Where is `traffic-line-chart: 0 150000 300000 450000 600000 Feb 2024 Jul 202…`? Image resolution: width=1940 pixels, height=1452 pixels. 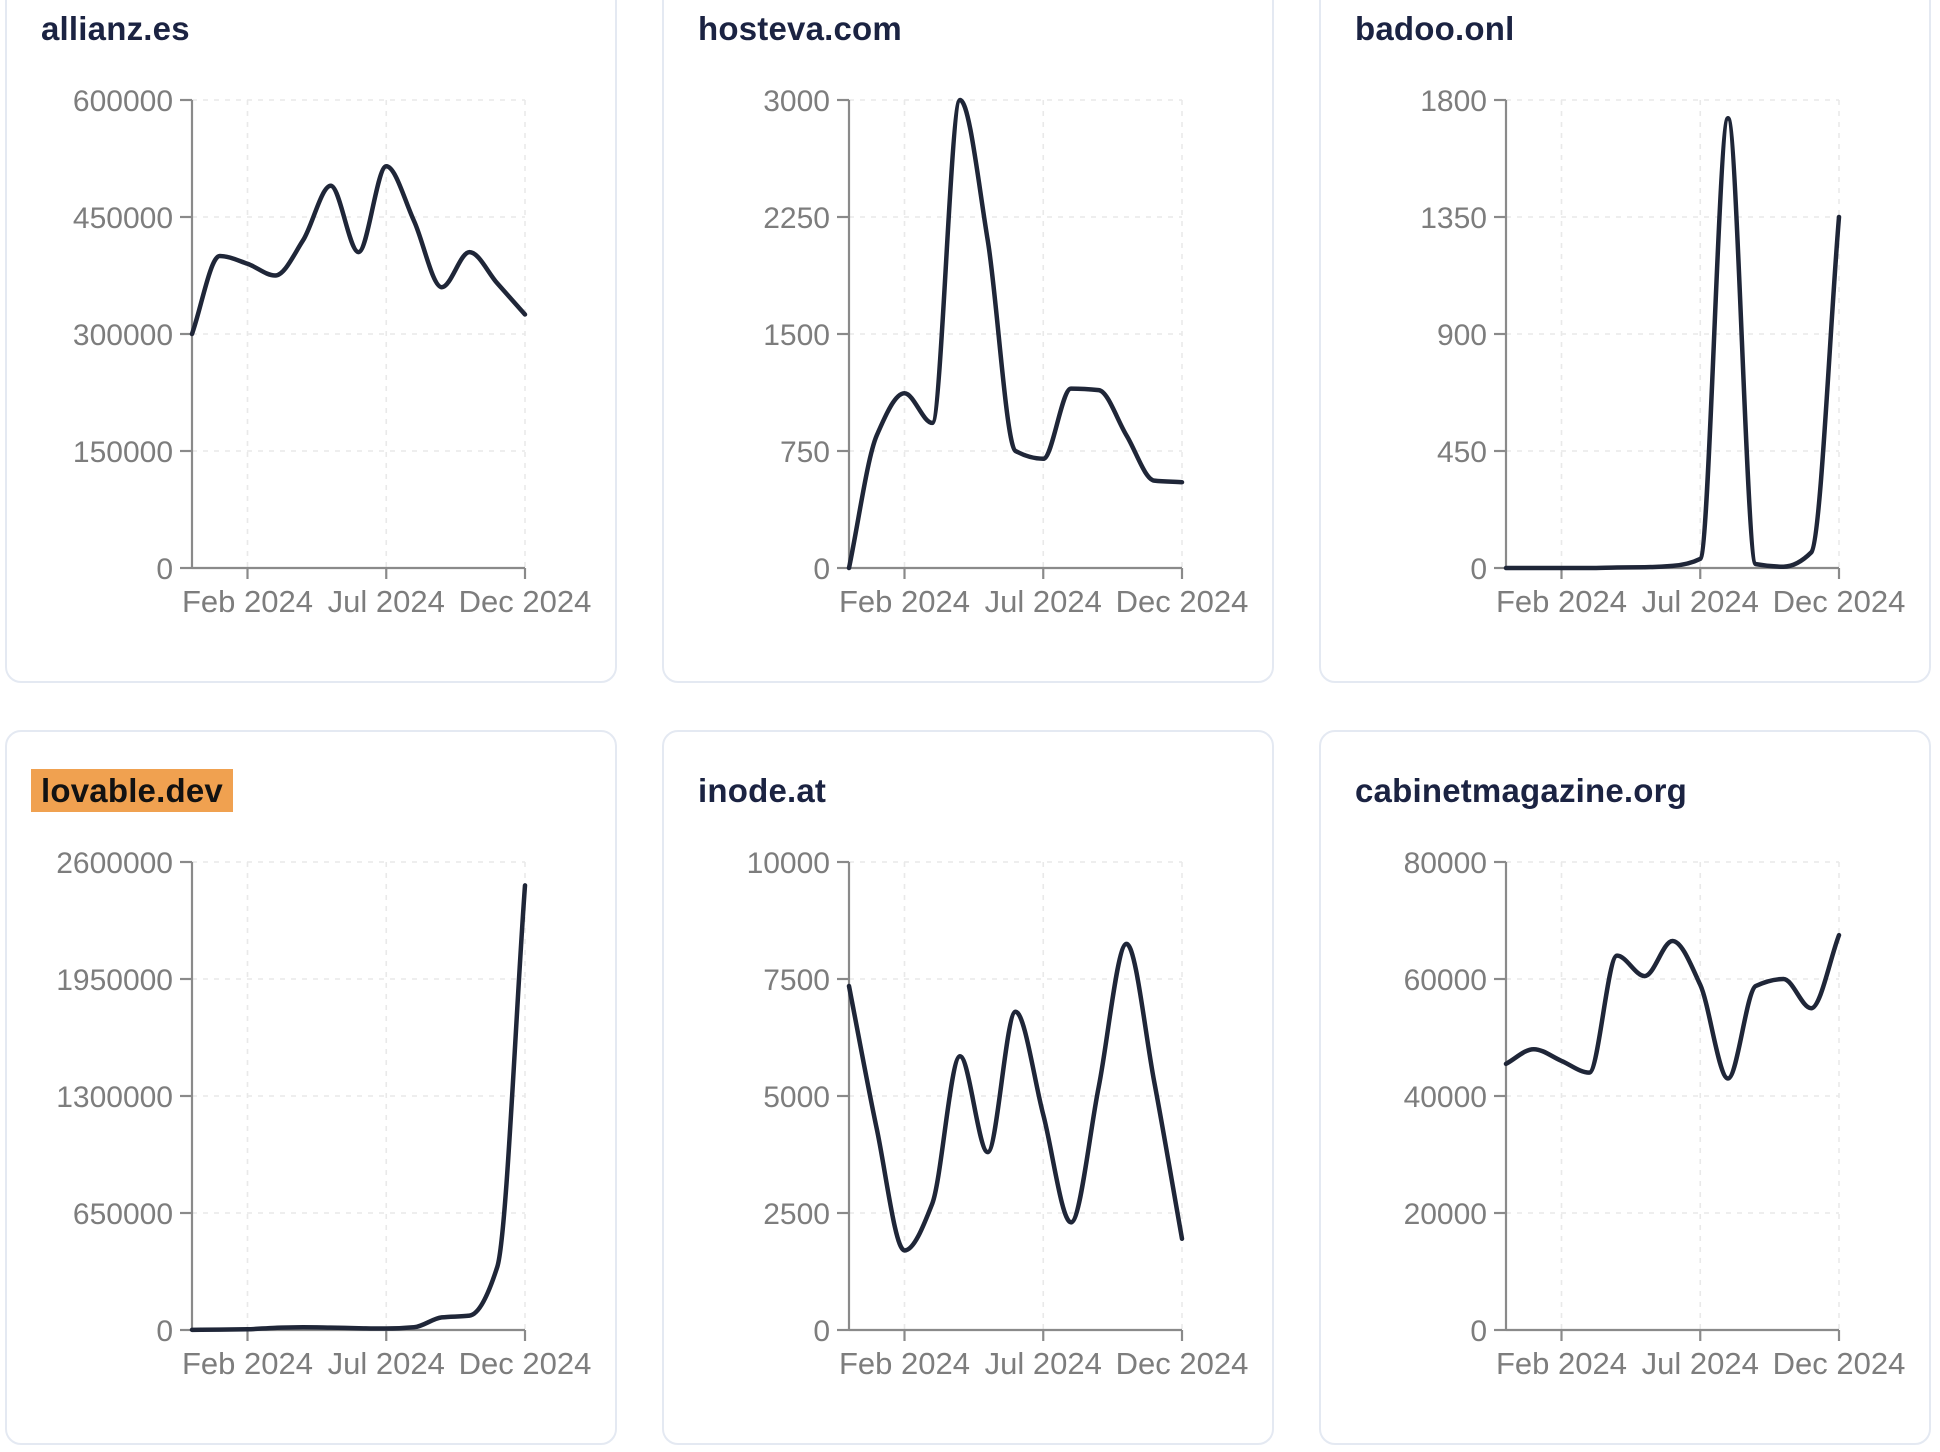
traffic-line-chart: 0 150000 300000 450000 600000 Feb 2024 Jul 202… is located at coordinates (332, 352).